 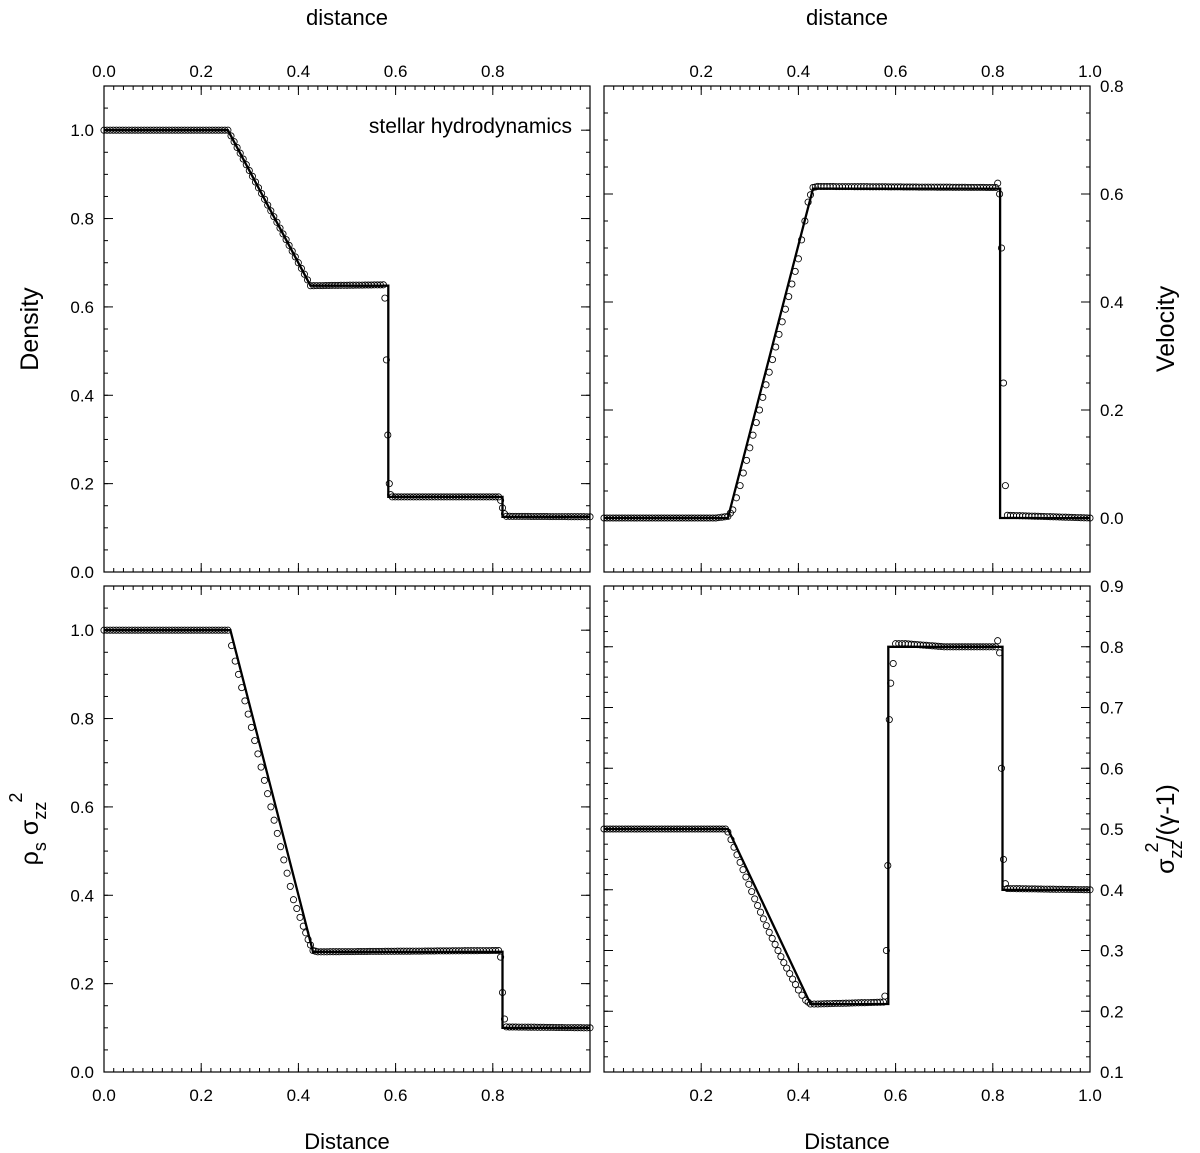 What do you see at coordinates (82, 630) in the screenshot?
I see `y-tick-label: 1.0` at bounding box center [82, 630].